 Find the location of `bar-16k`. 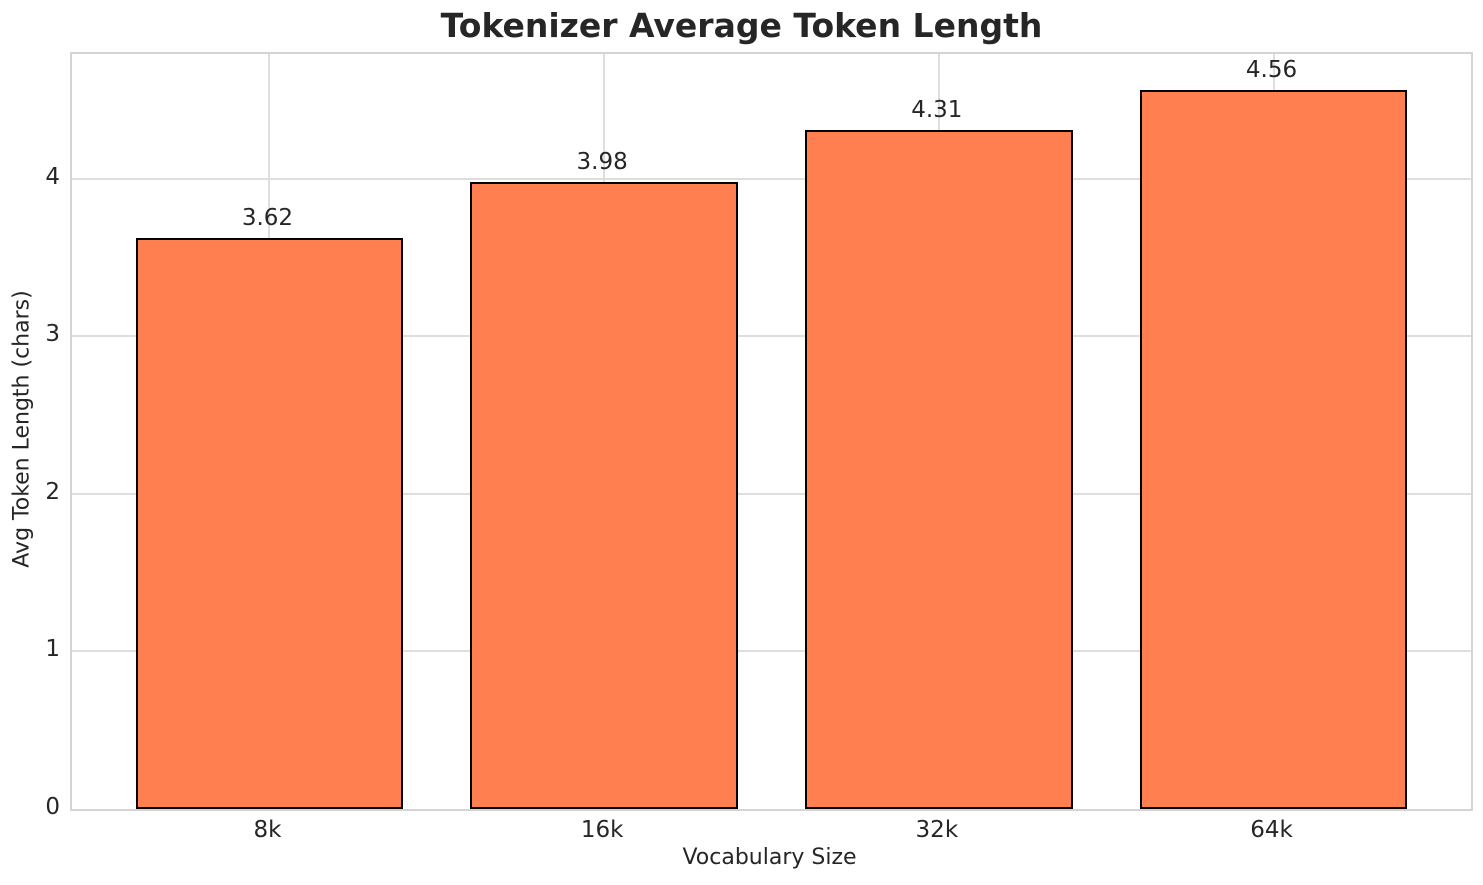

bar-16k is located at coordinates (604, 495).